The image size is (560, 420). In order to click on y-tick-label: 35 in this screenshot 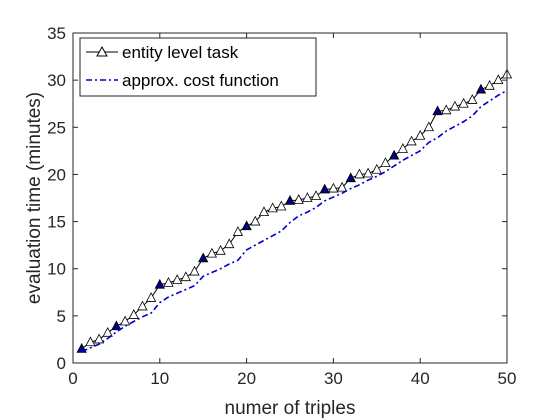, I will do `click(56, 33)`.